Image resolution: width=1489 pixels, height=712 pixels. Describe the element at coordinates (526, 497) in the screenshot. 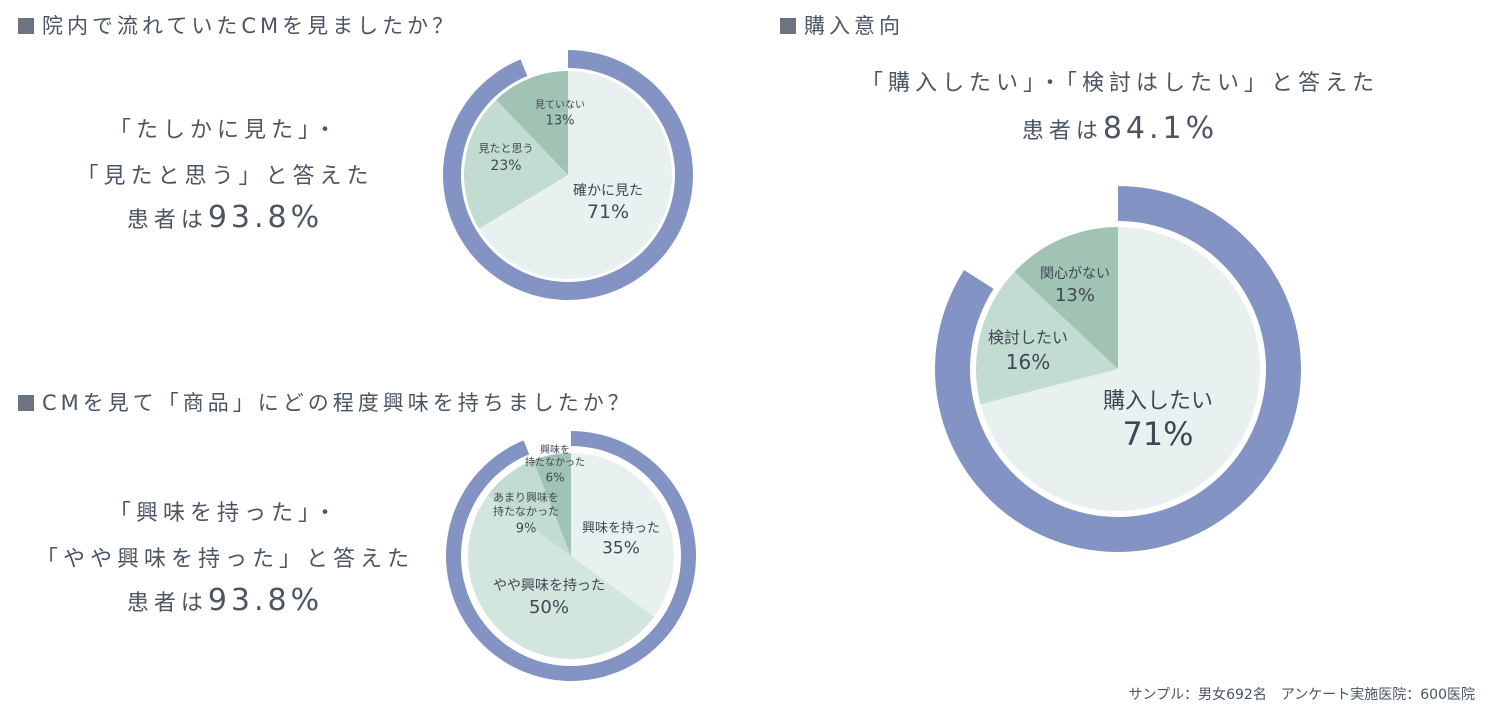

I see `slice-label: あまり興味を` at that location.